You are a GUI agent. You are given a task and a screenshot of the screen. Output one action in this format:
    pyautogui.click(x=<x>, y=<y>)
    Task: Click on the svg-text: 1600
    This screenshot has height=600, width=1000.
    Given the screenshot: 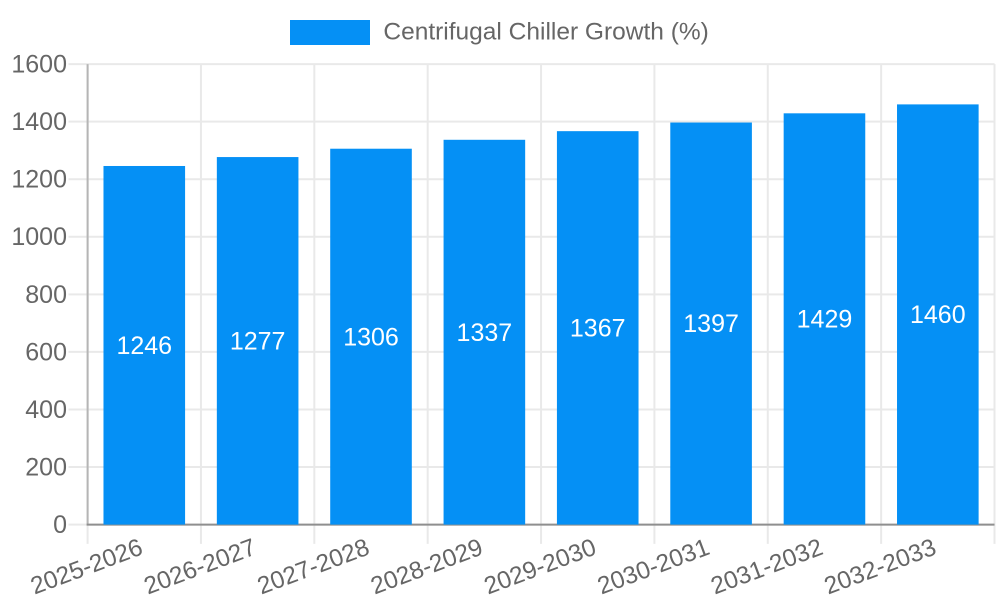 What is the action you would take?
    pyautogui.click(x=39, y=65)
    